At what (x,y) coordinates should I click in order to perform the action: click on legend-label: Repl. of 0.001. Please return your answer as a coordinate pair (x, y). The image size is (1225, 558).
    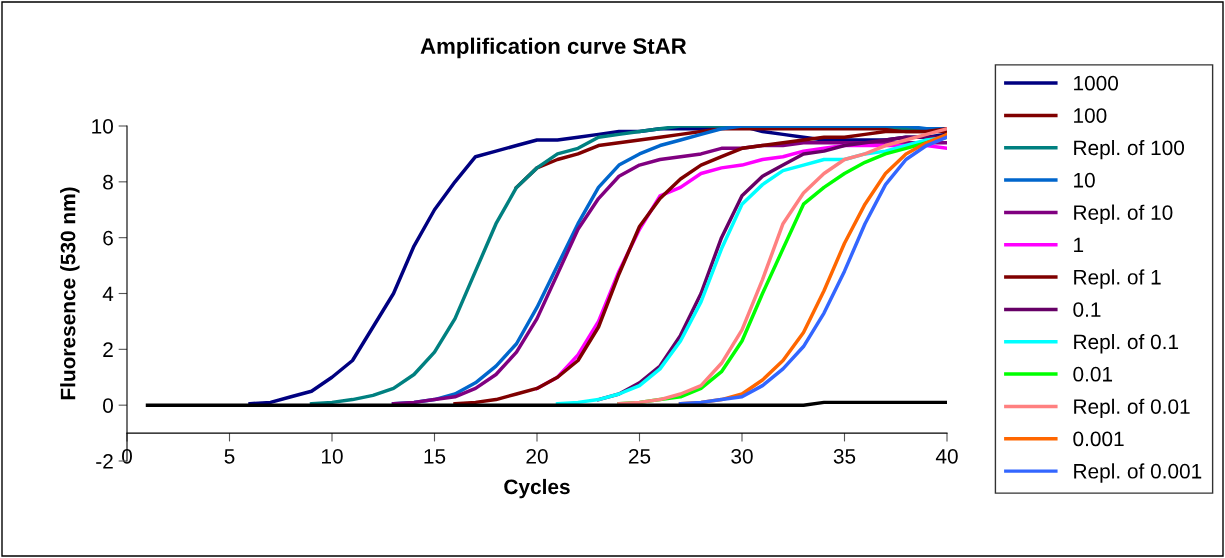
    Looking at the image, I should click on (1138, 473).